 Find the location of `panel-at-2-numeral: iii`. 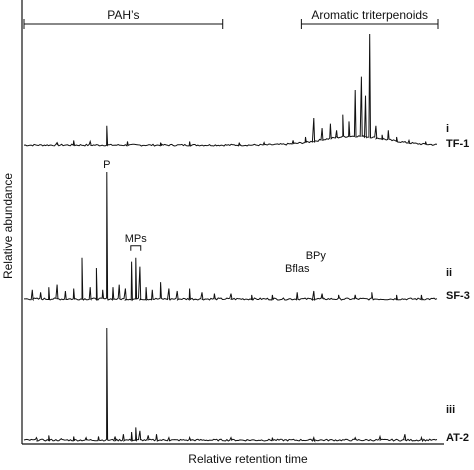

panel-at-2-numeral: iii is located at coordinates (450, 410).